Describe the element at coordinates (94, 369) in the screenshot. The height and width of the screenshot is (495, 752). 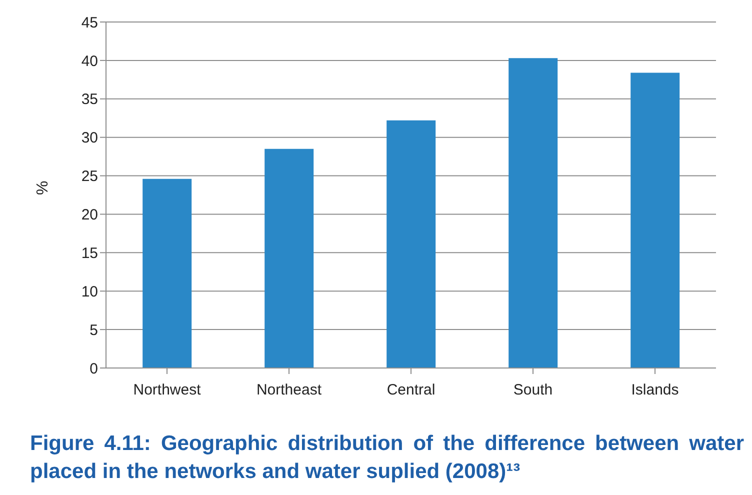
I see `y-tick-label: 0` at that location.